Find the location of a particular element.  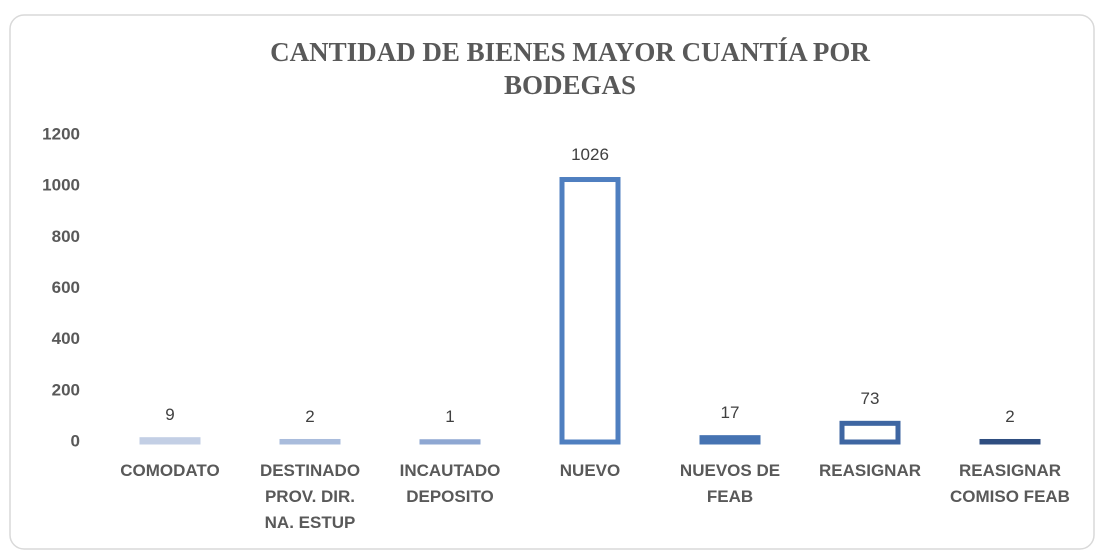

y-tick-label: 600 is located at coordinates (66, 287).